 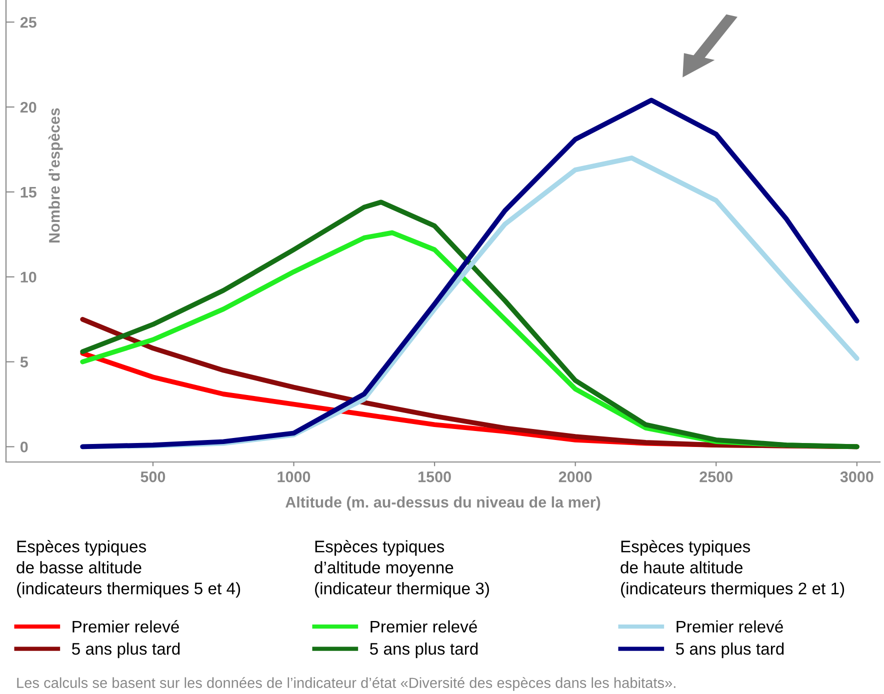 I want to click on x-tick-label: 1500, so click(x=434, y=476).